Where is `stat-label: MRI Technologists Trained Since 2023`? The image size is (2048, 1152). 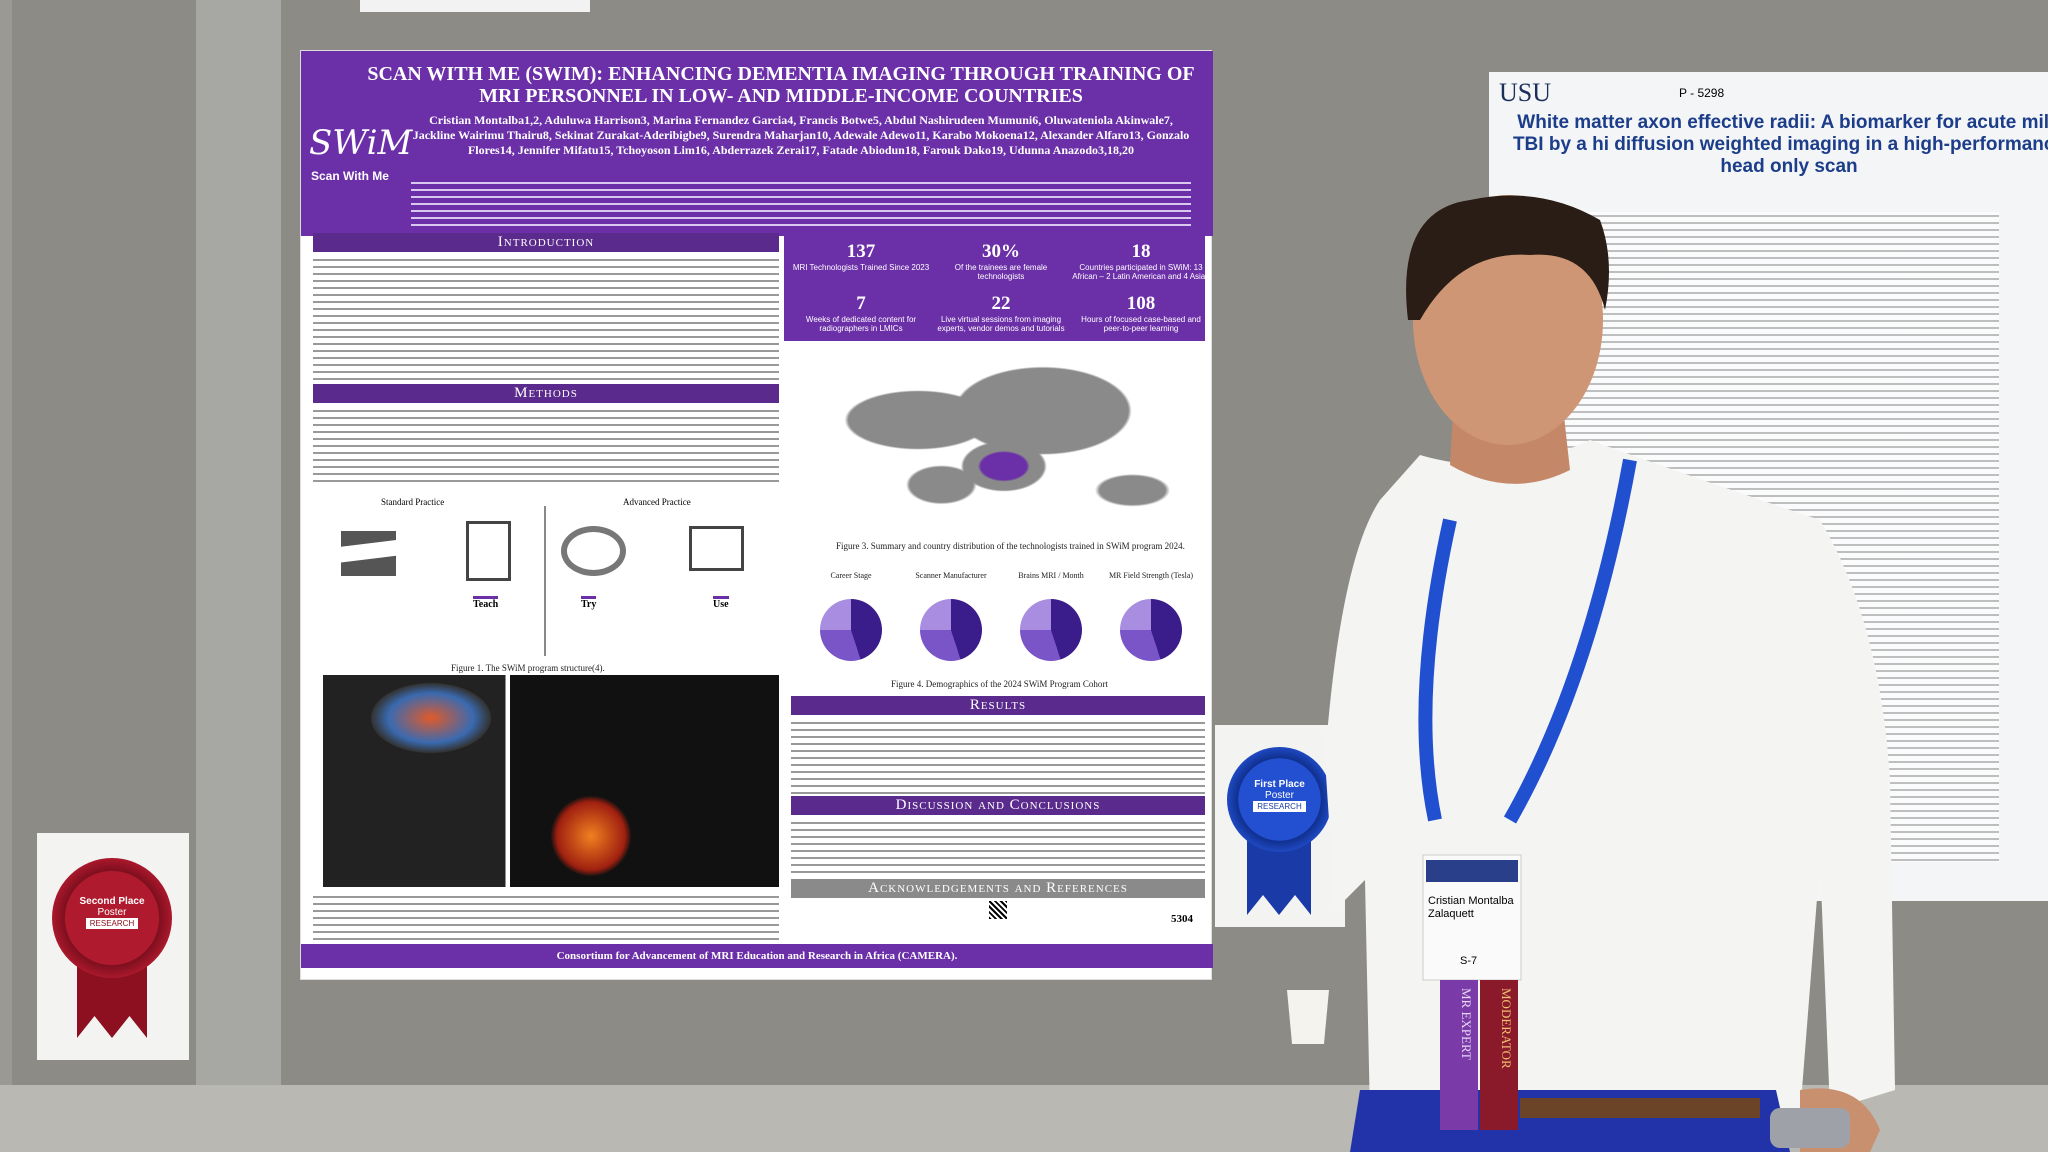
stat-label: MRI Technologists Trained Since 2023 is located at coordinates (861, 267).